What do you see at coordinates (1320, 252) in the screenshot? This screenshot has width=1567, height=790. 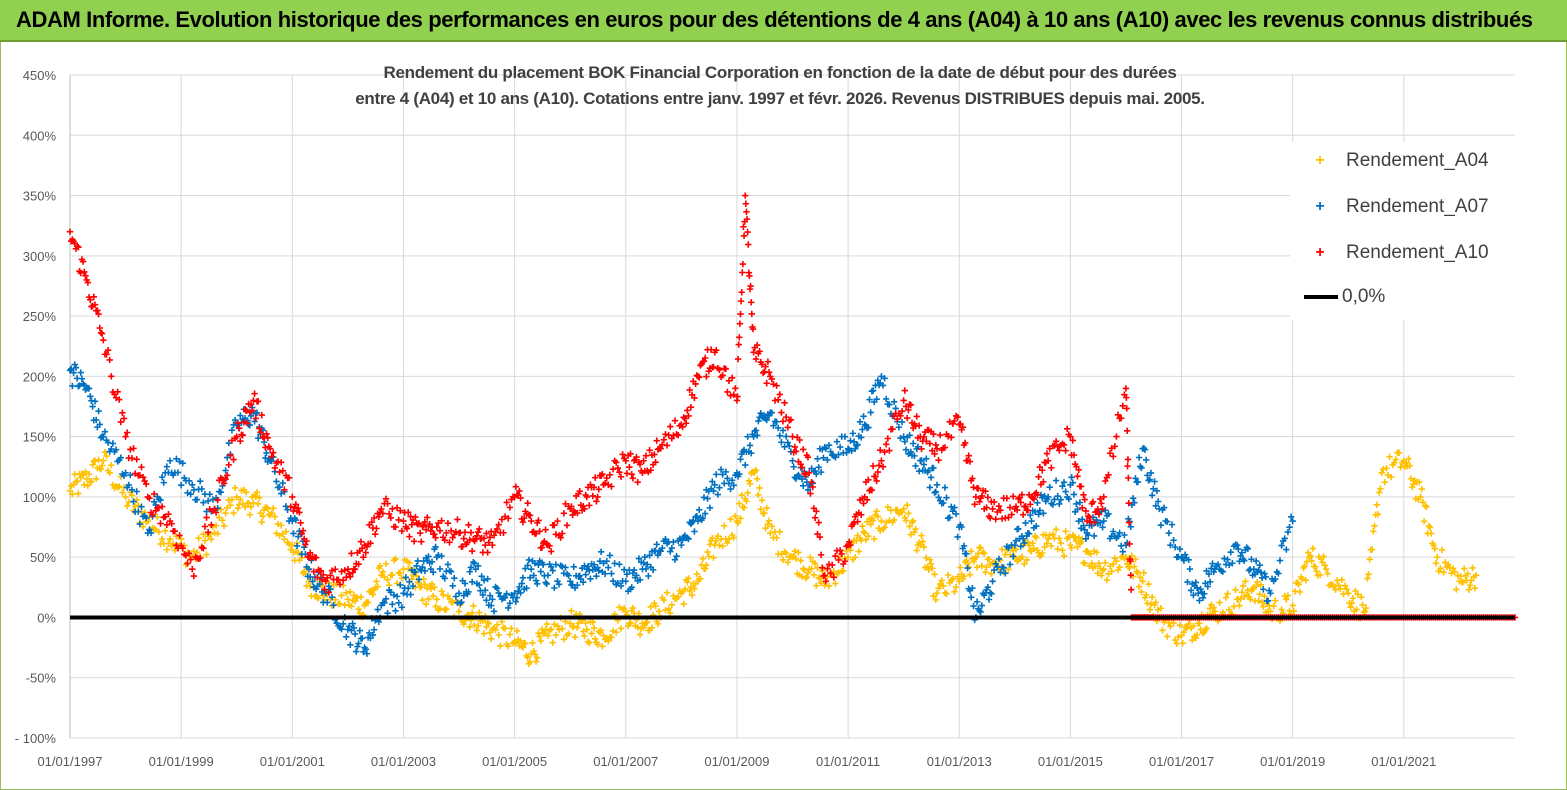 I see `legend-marker-a10: +` at bounding box center [1320, 252].